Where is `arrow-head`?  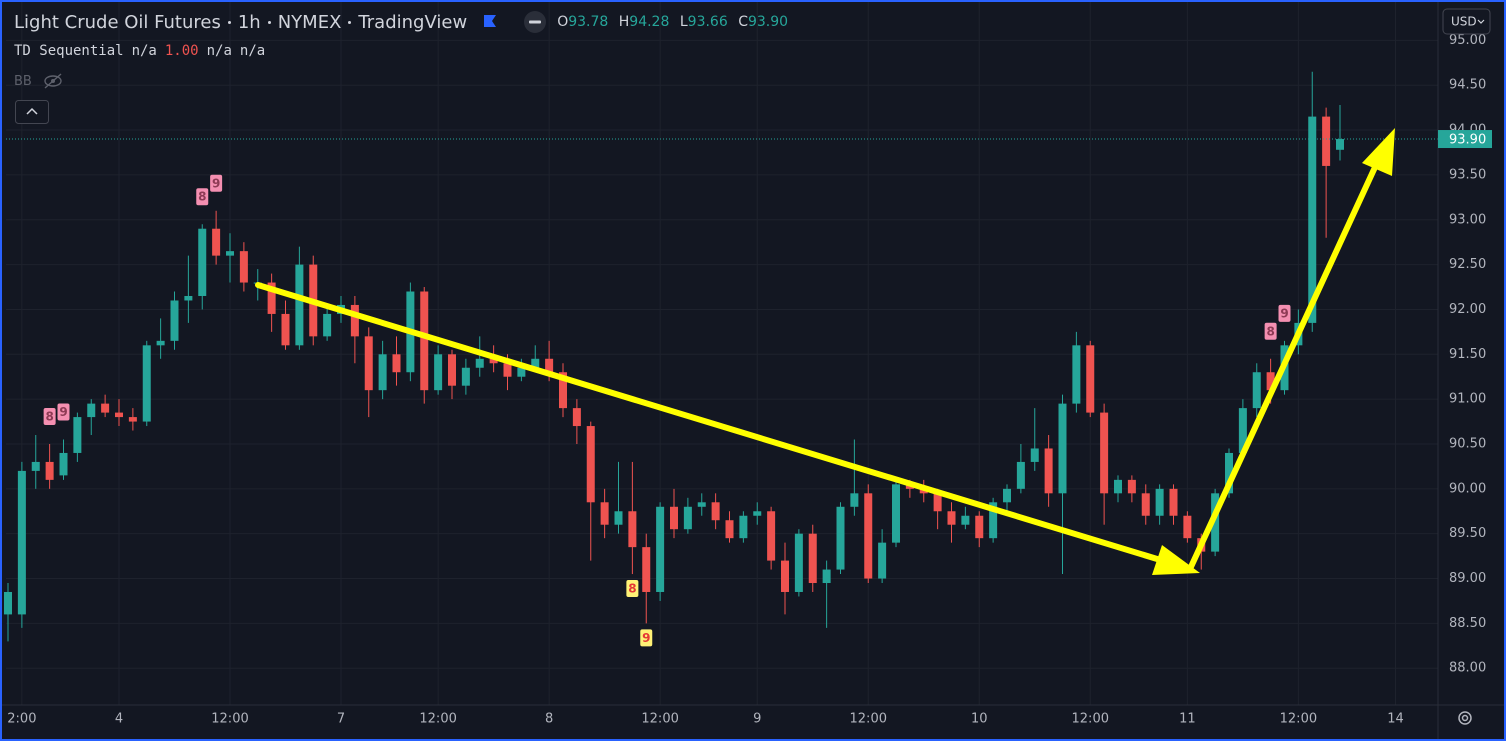
arrow-head is located at coordinates (1378, 152).